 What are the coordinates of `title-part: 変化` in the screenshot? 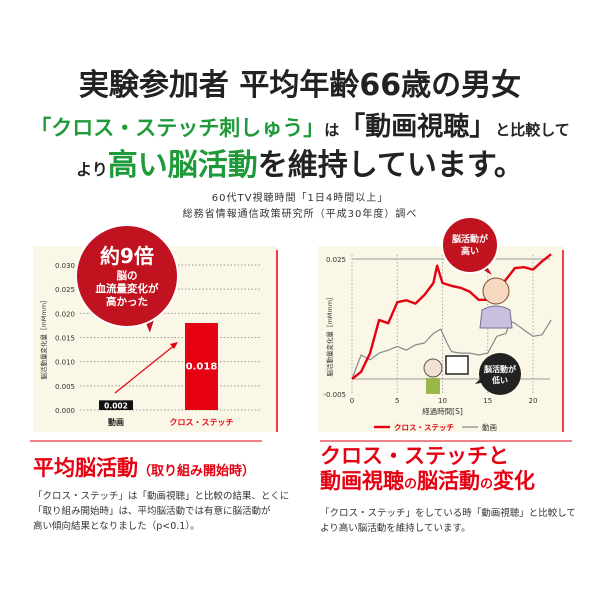 It's located at (514, 481).